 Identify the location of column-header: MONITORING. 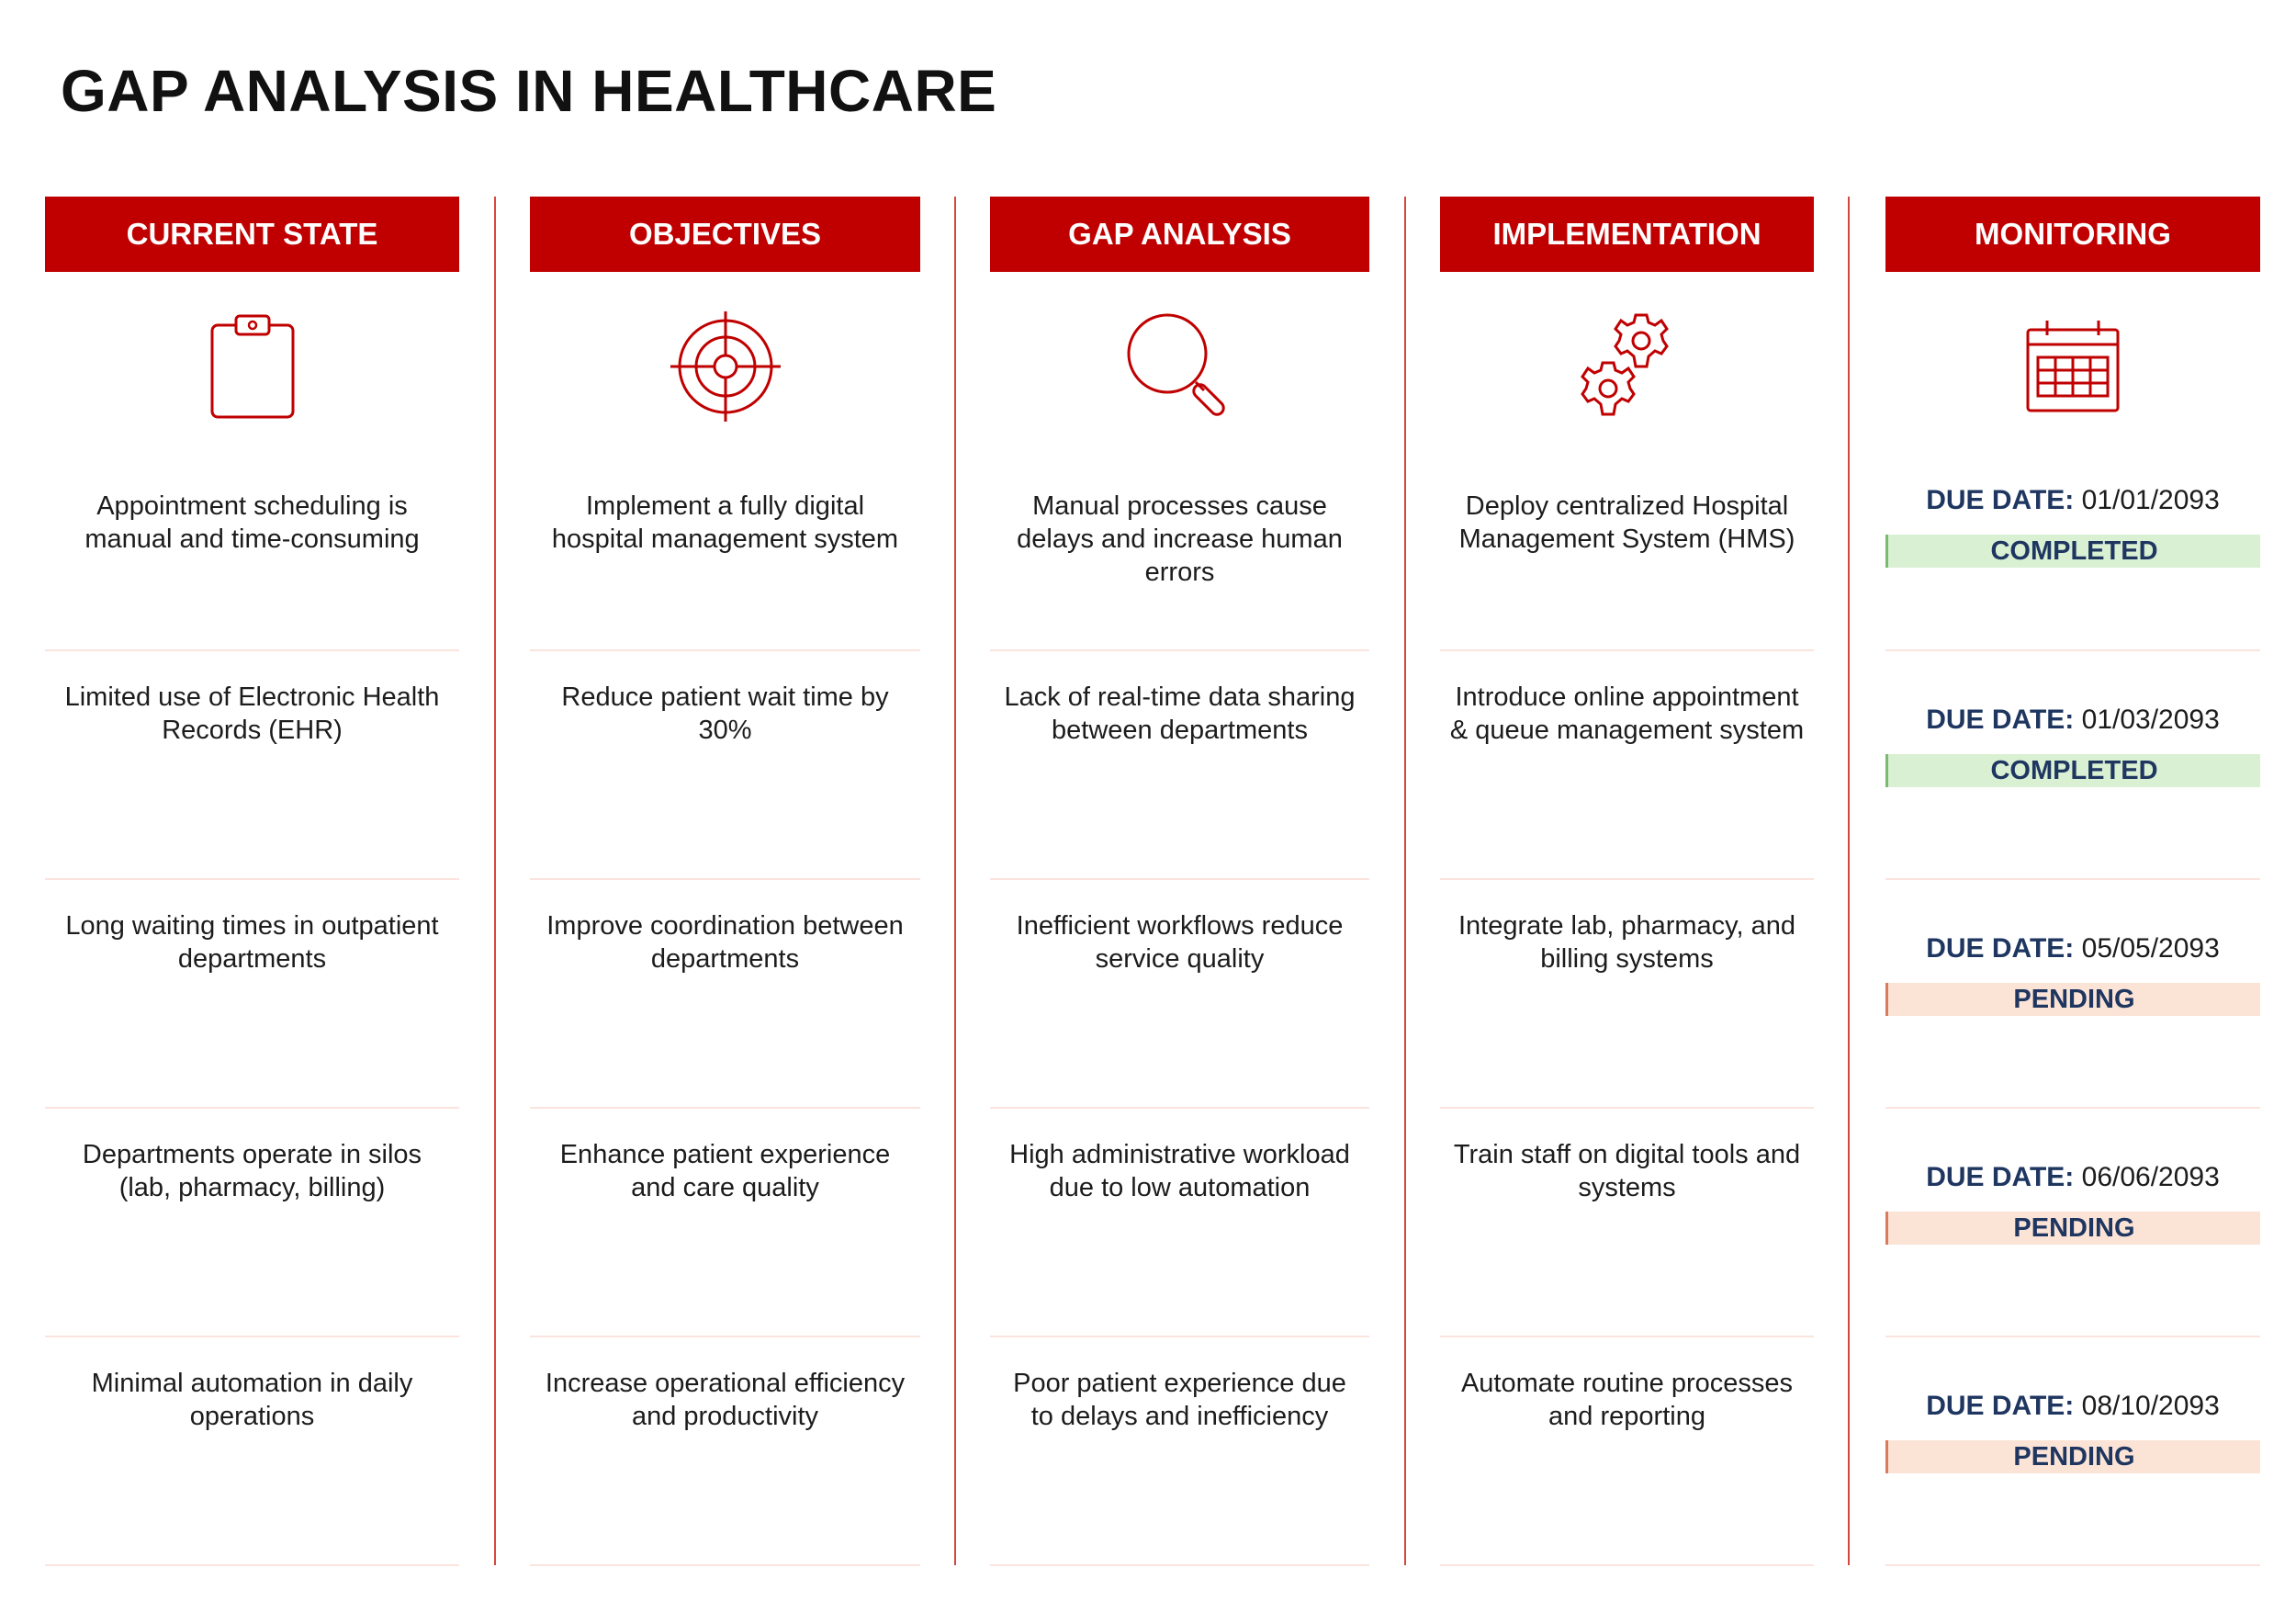
(2072, 234).